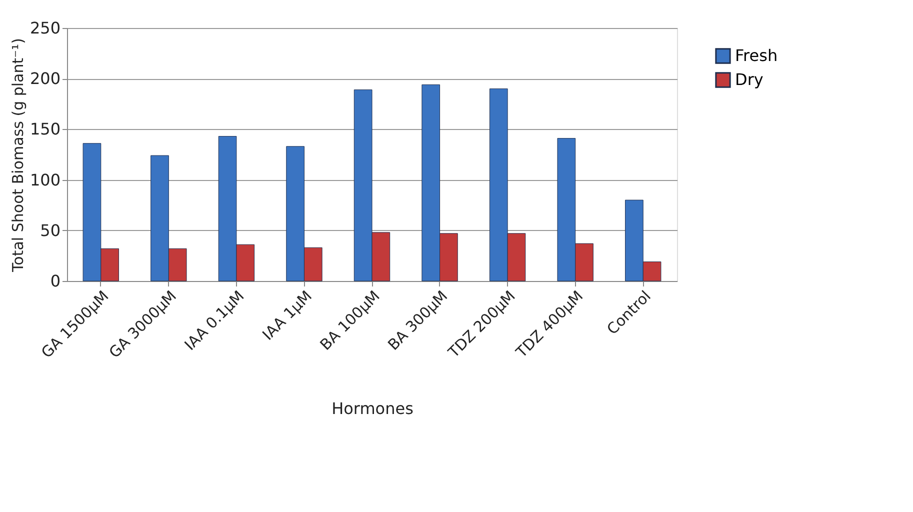 The height and width of the screenshot is (512, 913). I want to click on y-tick-label: 250, so click(45, 28).